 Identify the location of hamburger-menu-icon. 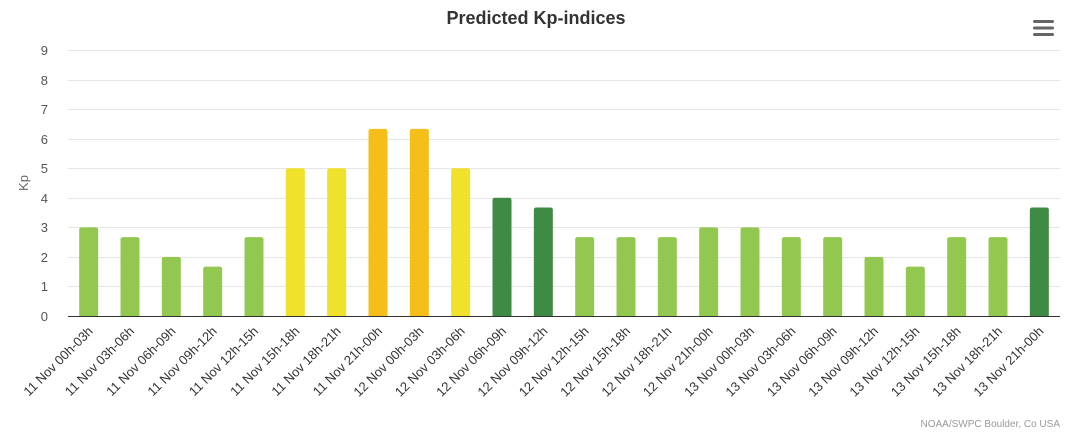
(1043, 28).